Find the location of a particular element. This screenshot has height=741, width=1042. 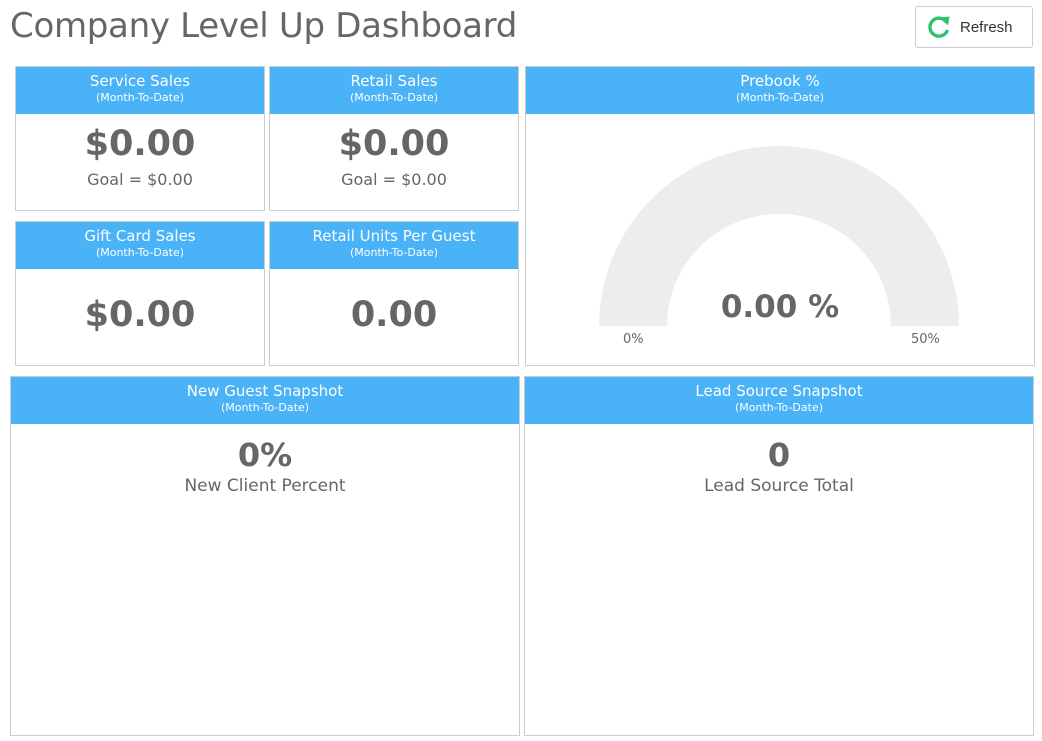

retail-units-subtitle: (Month-To-Date) is located at coordinates (394, 252).